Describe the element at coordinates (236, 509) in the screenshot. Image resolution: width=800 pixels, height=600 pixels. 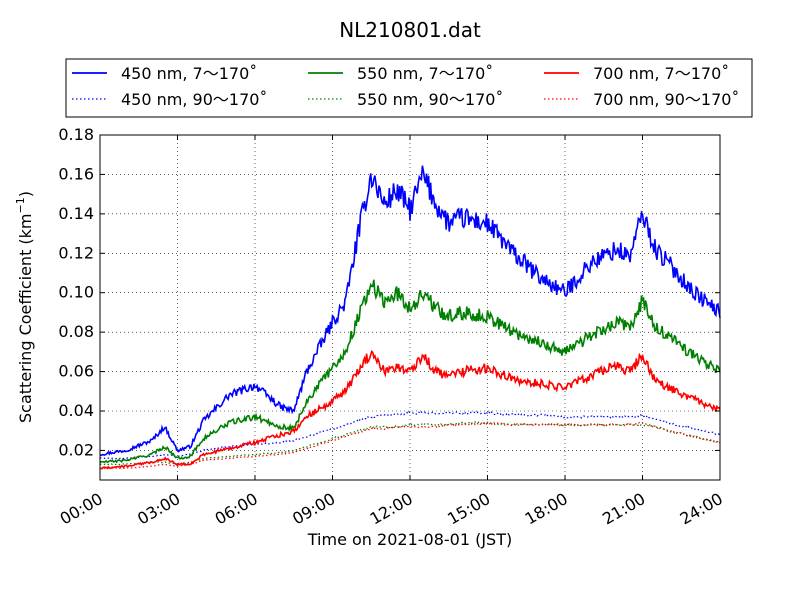
I see `x-tick-label: 06:00` at that location.